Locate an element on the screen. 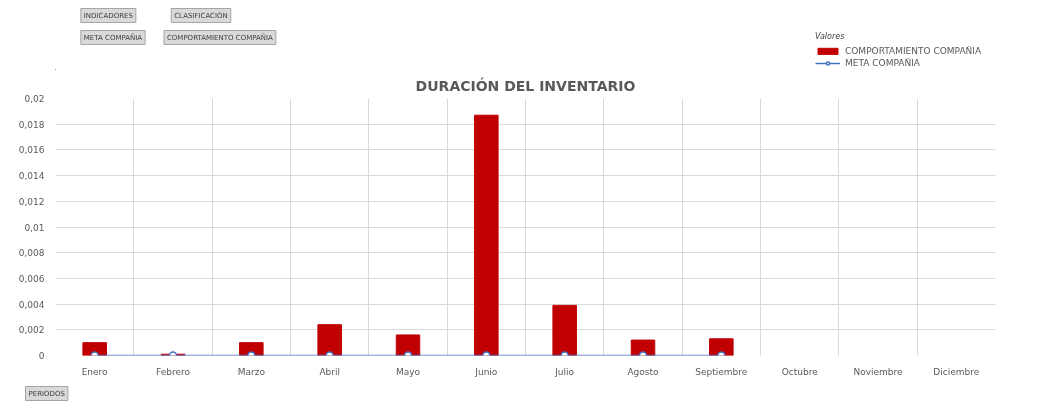  y-tick-label: 0,018 is located at coordinates (31, 124).